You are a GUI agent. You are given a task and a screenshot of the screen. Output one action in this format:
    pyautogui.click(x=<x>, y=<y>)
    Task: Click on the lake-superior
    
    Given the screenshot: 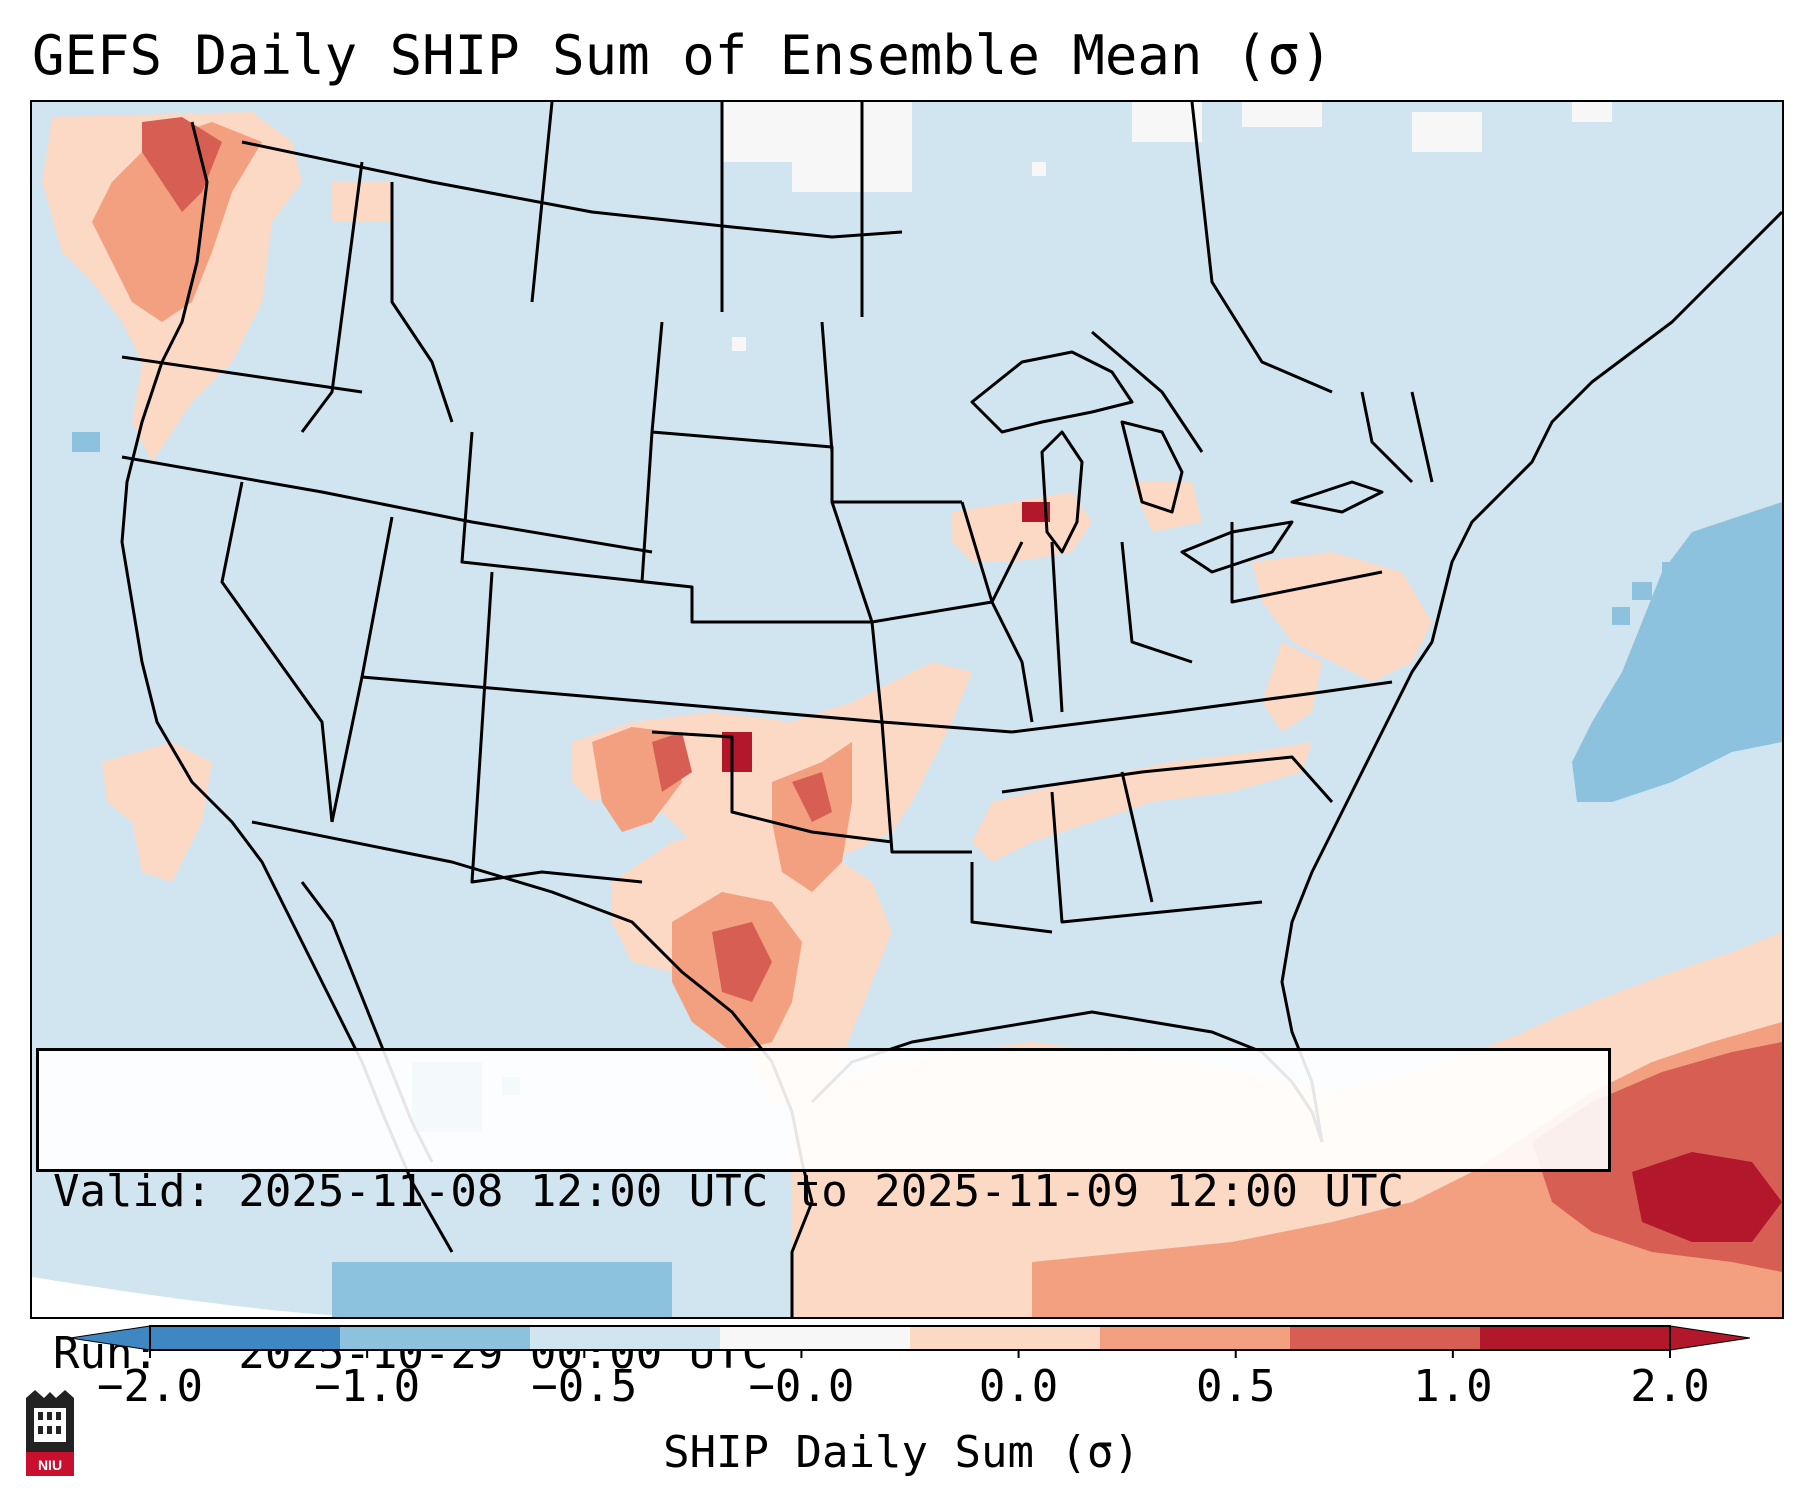 What is the action you would take?
    pyautogui.click(x=1052, y=392)
    